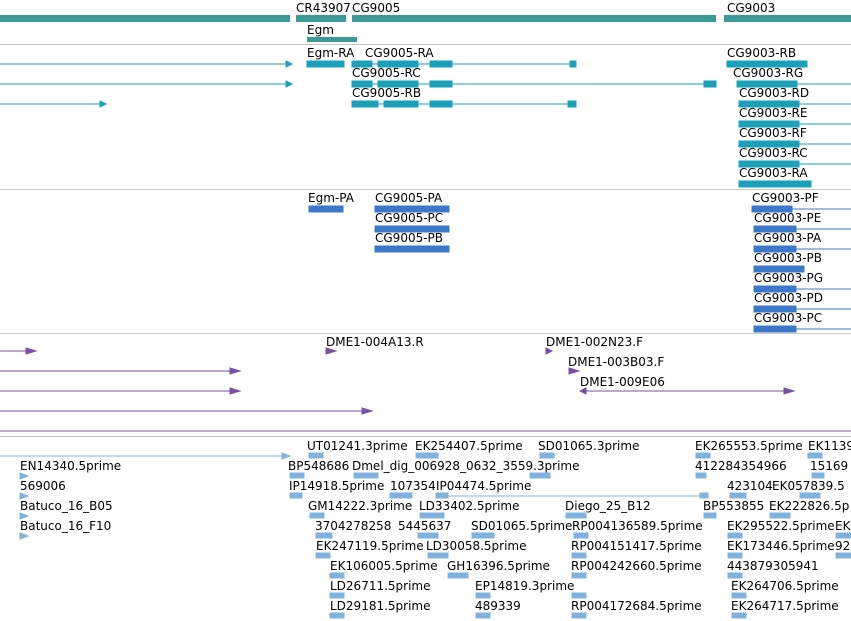 This screenshot has width=851, height=621. Describe the element at coordinates (375, 342) in the screenshot. I see `clone-label: DME1-004A13.R` at that location.